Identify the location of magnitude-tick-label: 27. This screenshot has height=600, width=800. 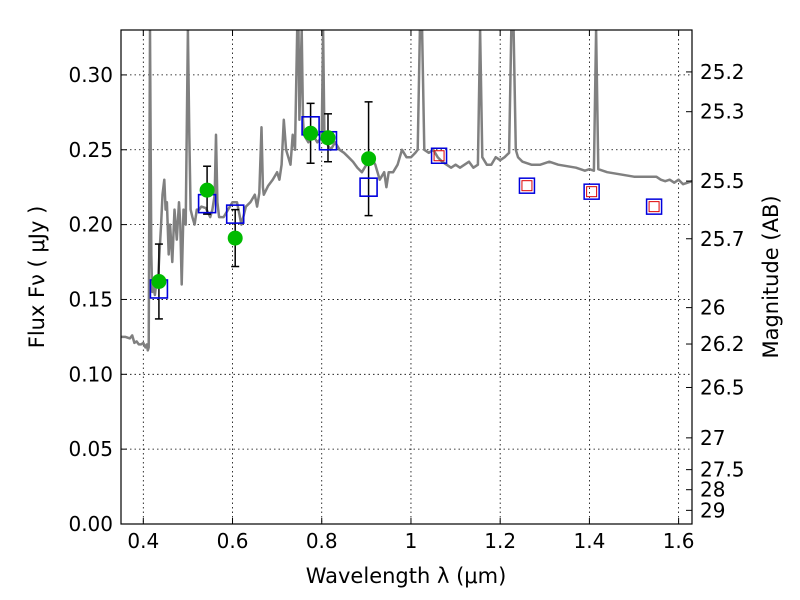
(712, 438).